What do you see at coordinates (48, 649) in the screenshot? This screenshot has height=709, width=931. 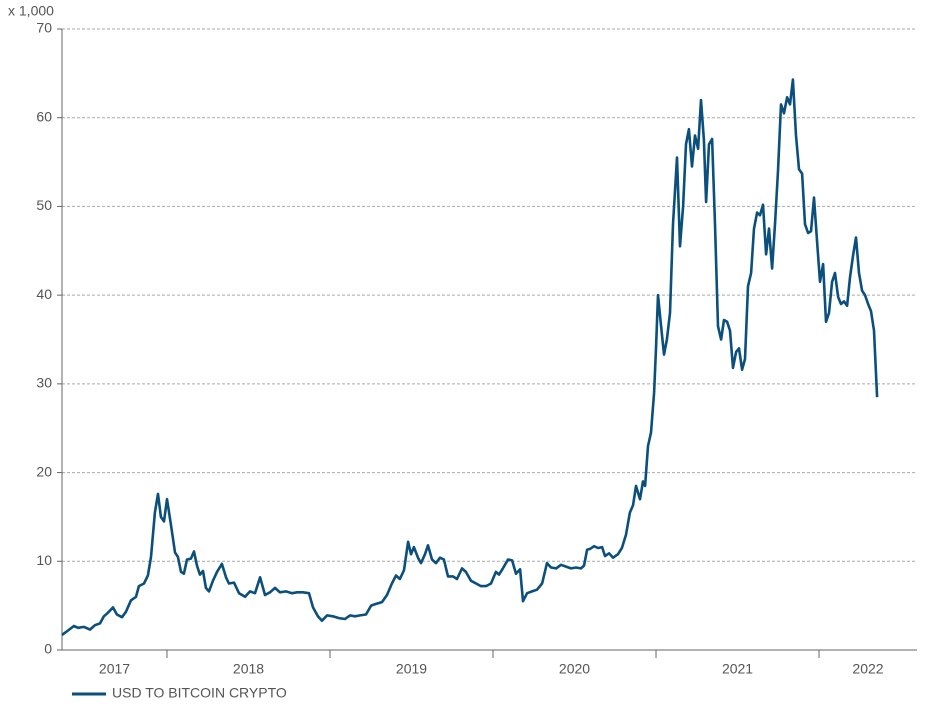 I see `y-tick-label: 0` at bounding box center [48, 649].